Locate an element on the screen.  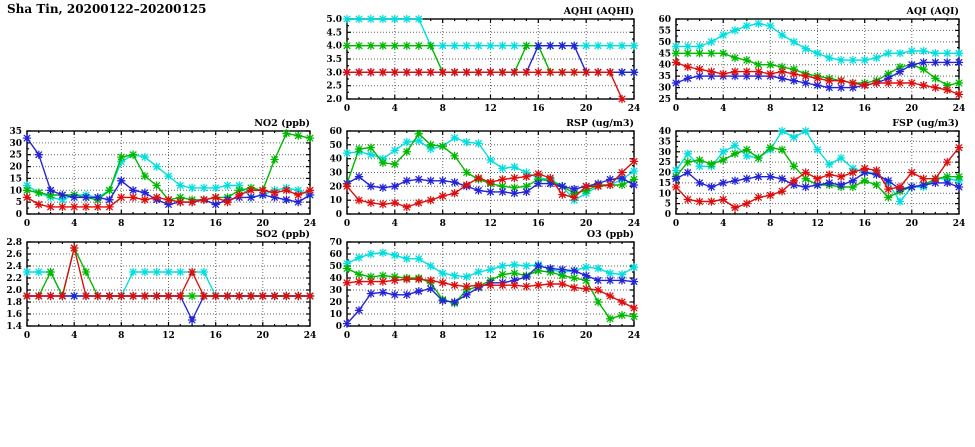
y-tick-label: 55 is located at coordinates (664, 31).